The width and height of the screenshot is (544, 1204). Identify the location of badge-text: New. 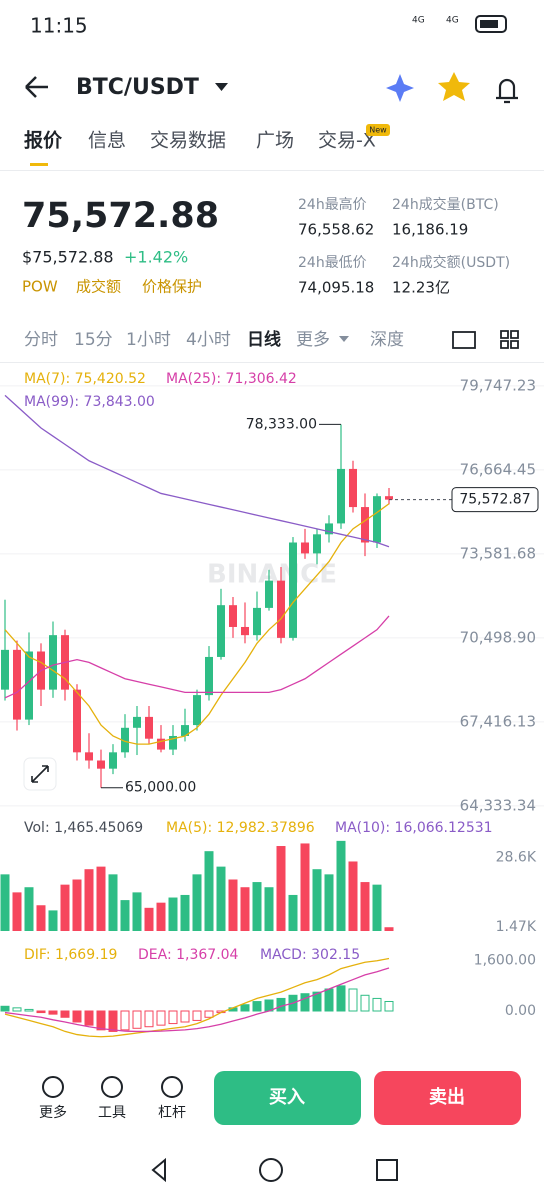
(378, 130).